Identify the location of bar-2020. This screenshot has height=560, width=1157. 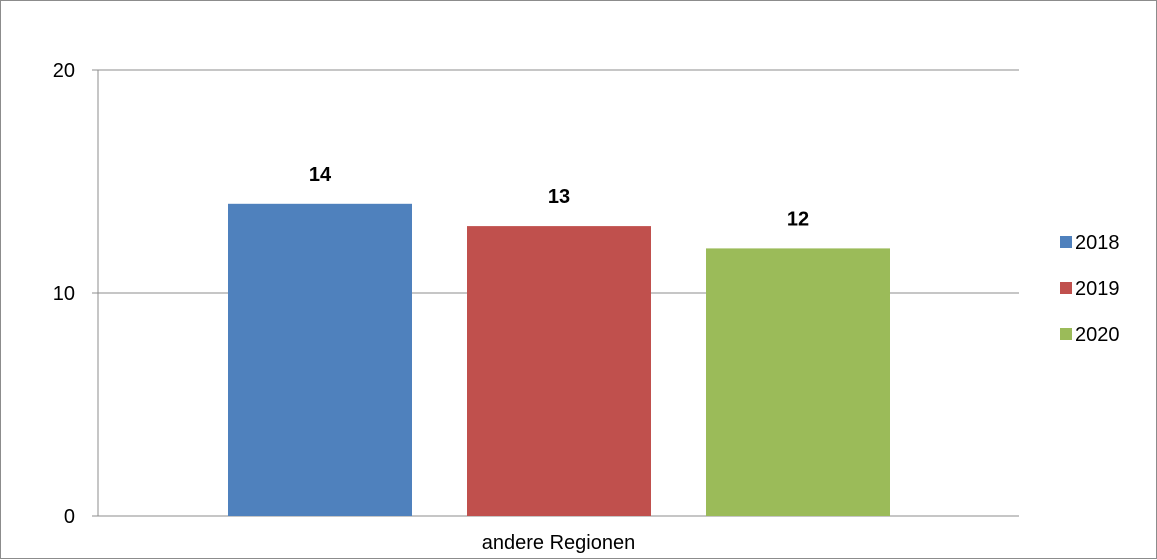
(798, 382).